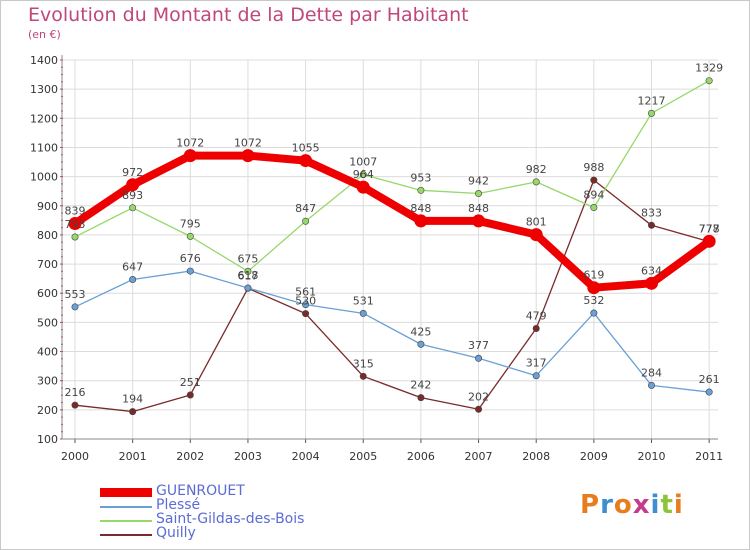  Describe the element at coordinates (47, 410) in the screenshot. I see `y-tick-label: 200` at that location.